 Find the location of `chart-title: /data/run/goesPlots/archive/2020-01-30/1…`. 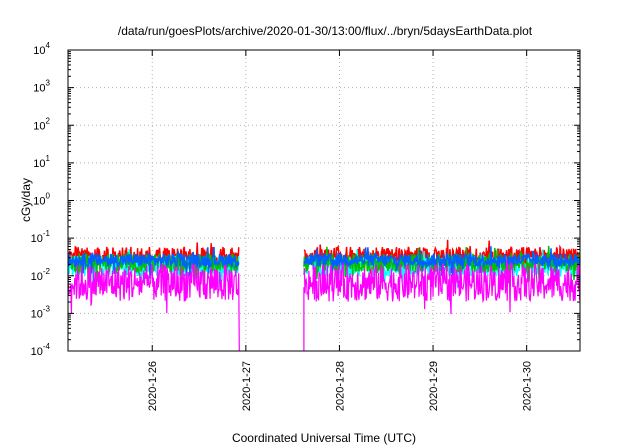

chart-title: /data/run/goesPlots/archive/2020-01-30/1… is located at coordinates (325, 31).